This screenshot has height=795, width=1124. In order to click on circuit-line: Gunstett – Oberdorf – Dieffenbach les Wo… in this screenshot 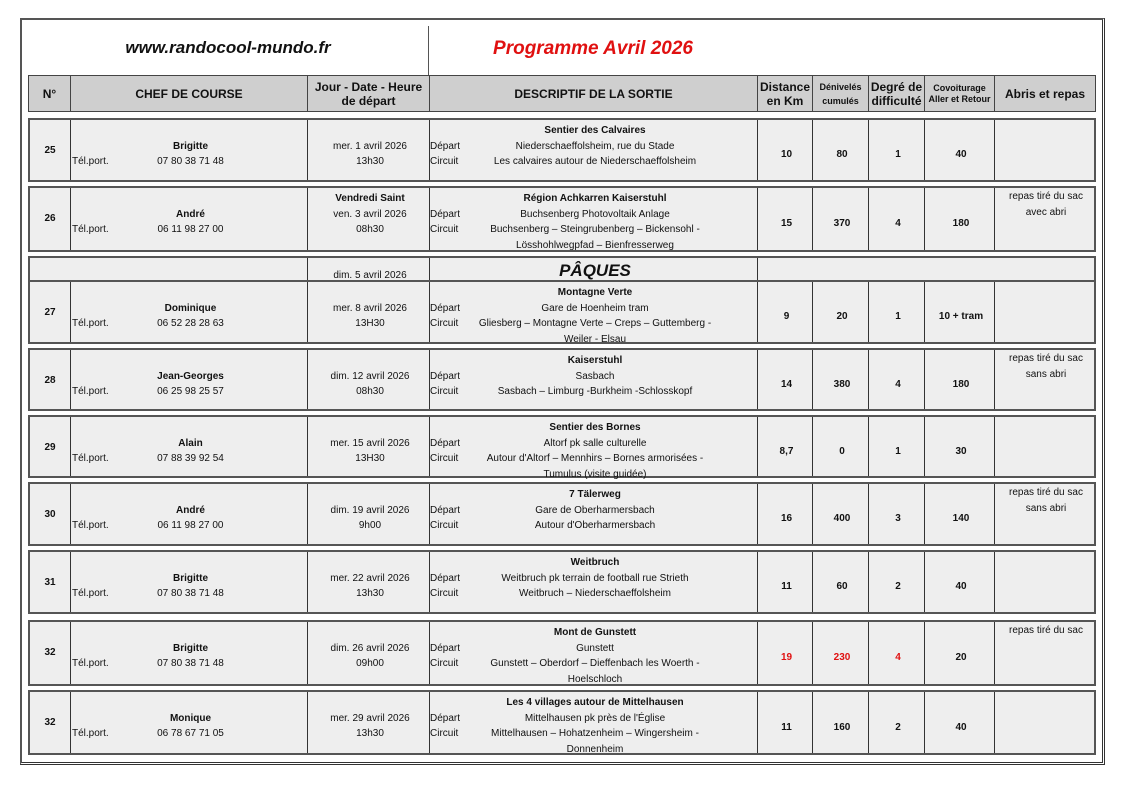, I will do `click(595, 664)`.